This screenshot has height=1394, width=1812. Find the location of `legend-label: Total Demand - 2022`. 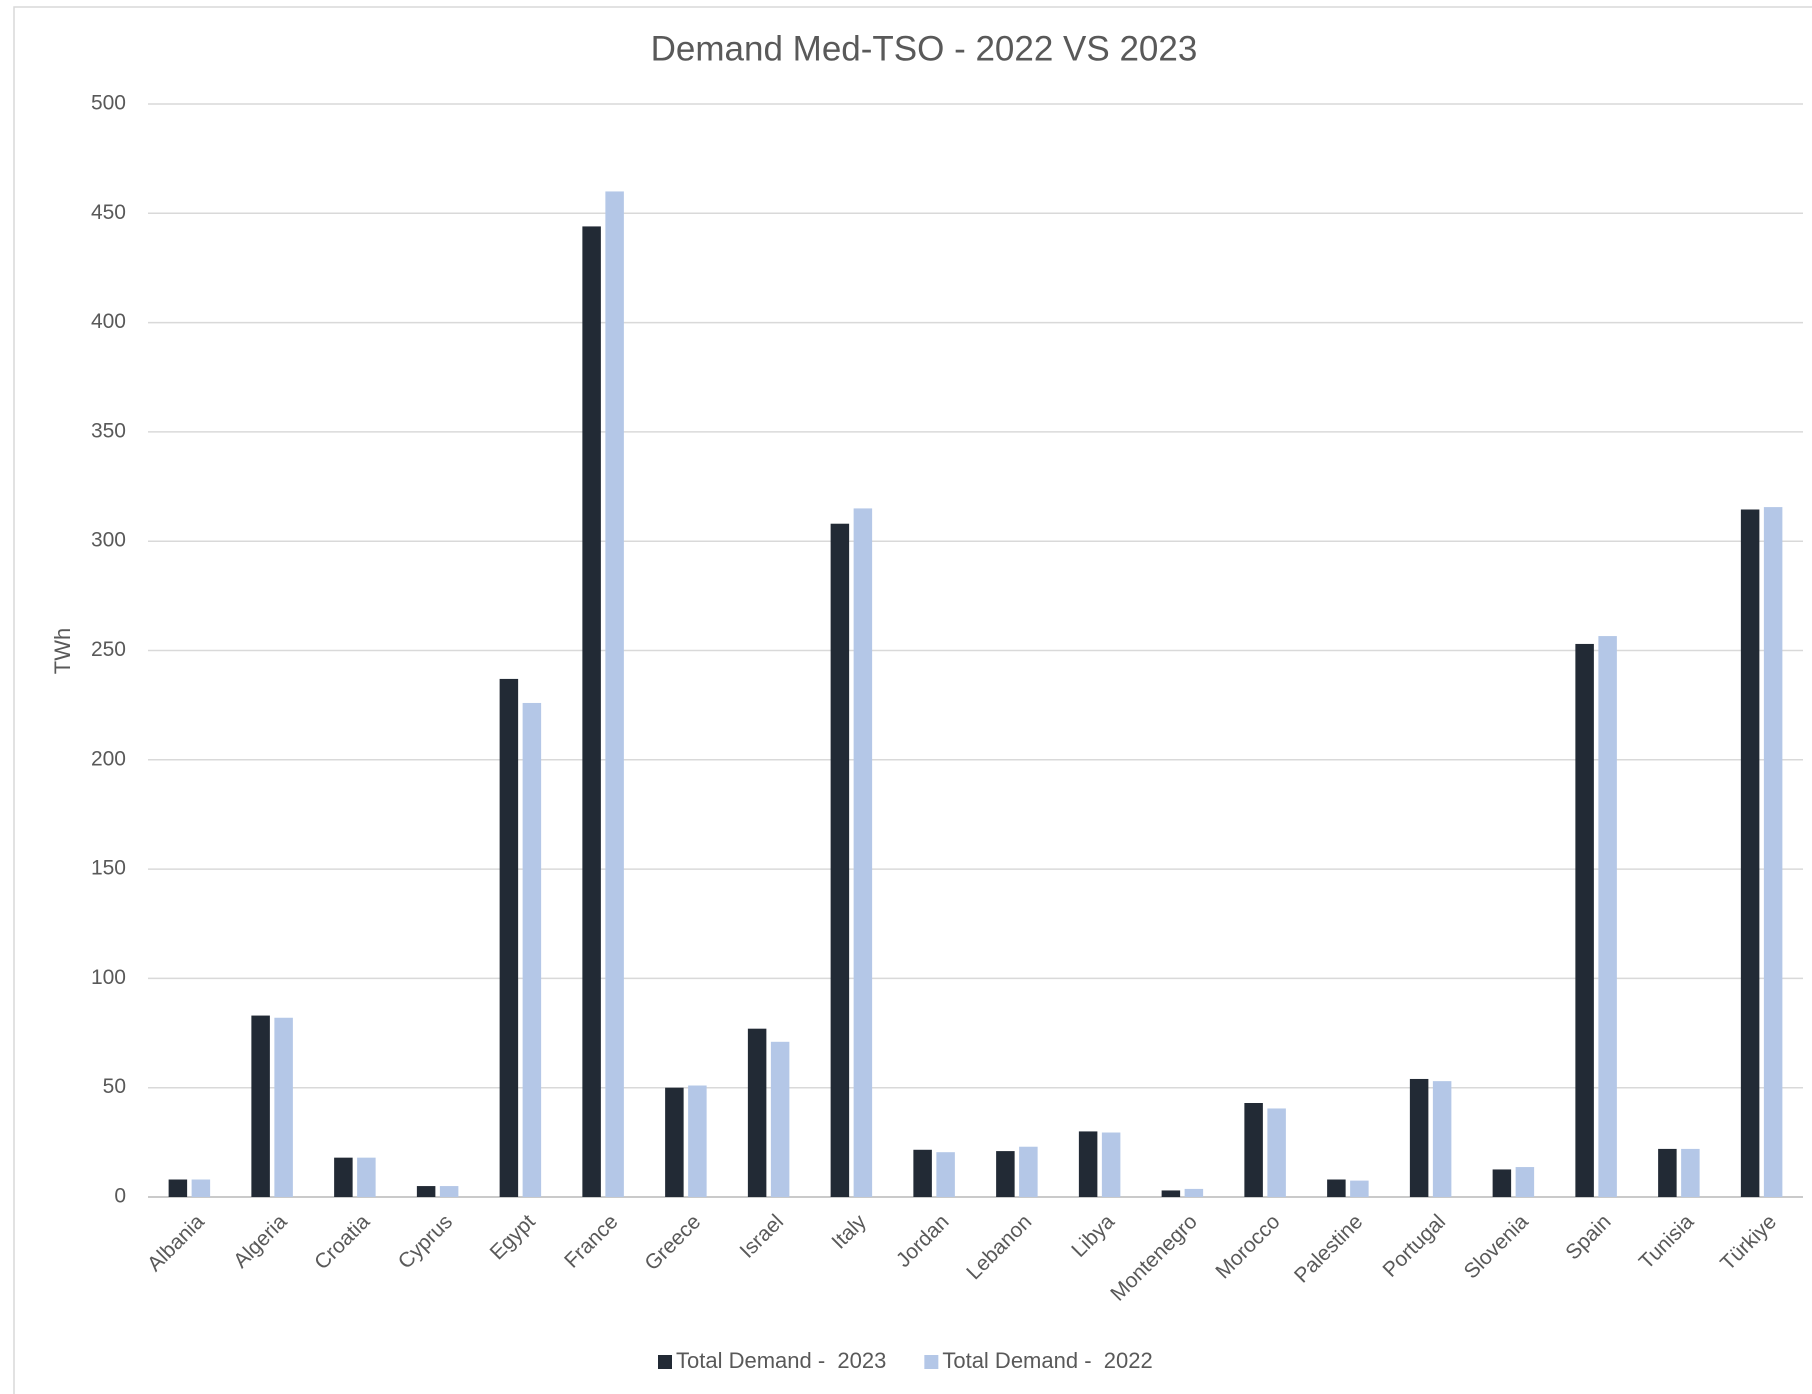

legend-label: Total Demand - 2022 is located at coordinates (1047, 1360).